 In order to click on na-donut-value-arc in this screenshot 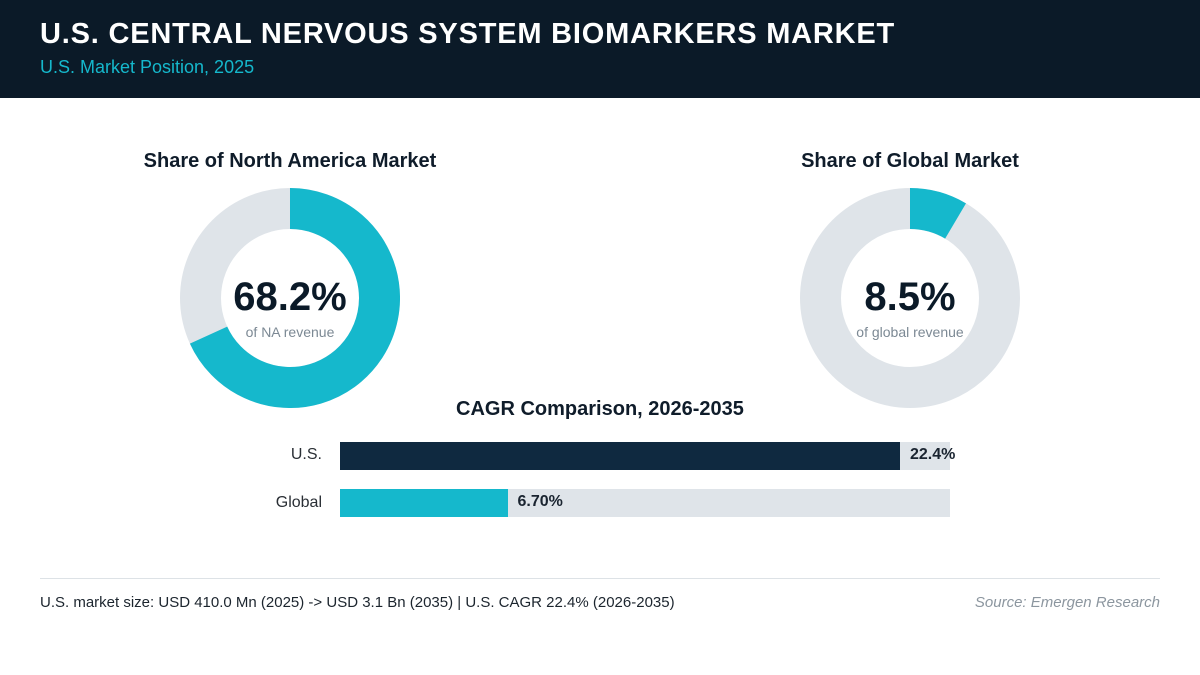, I will do `click(294, 298)`.